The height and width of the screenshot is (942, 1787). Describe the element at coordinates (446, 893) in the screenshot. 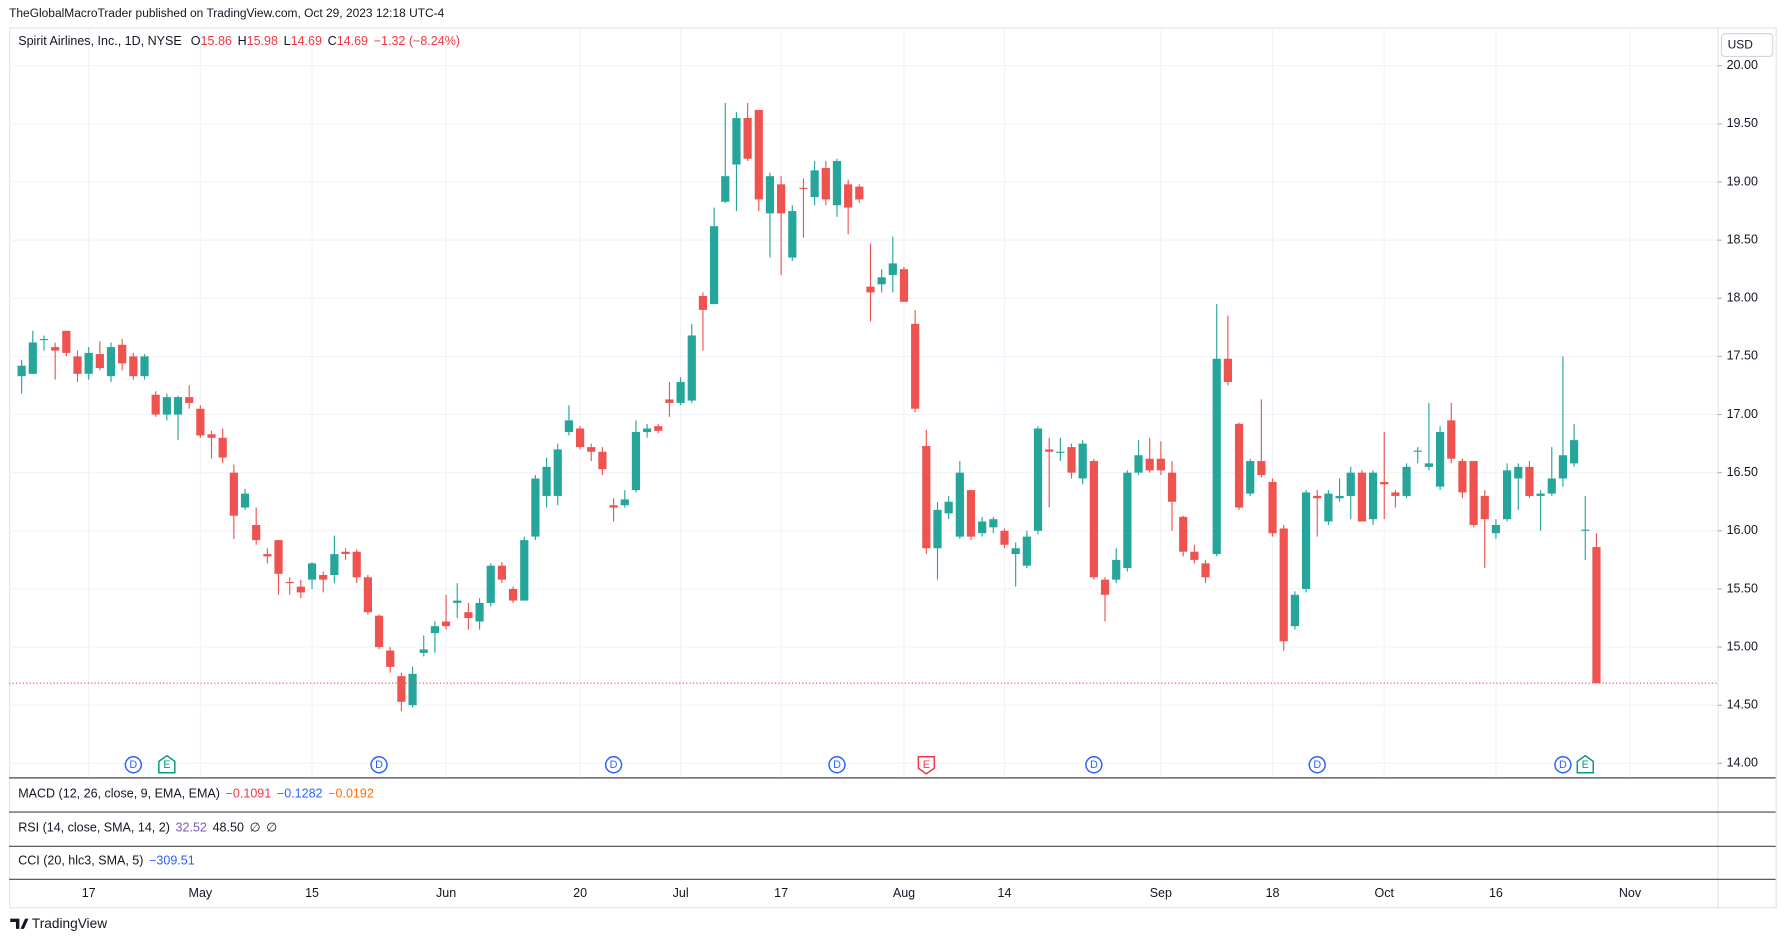

I see `x-tick-label: Jun` at that location.